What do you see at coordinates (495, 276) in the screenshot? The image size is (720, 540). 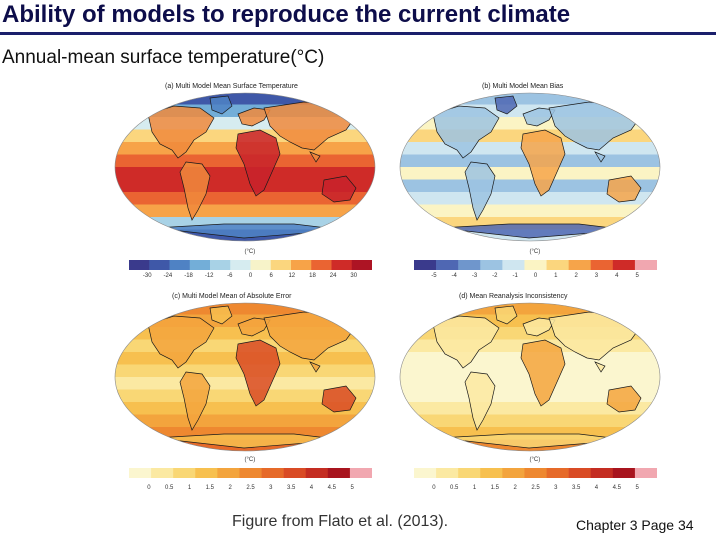 I see `colorbar-tick-label: -2` at bounding box center [495, 276].